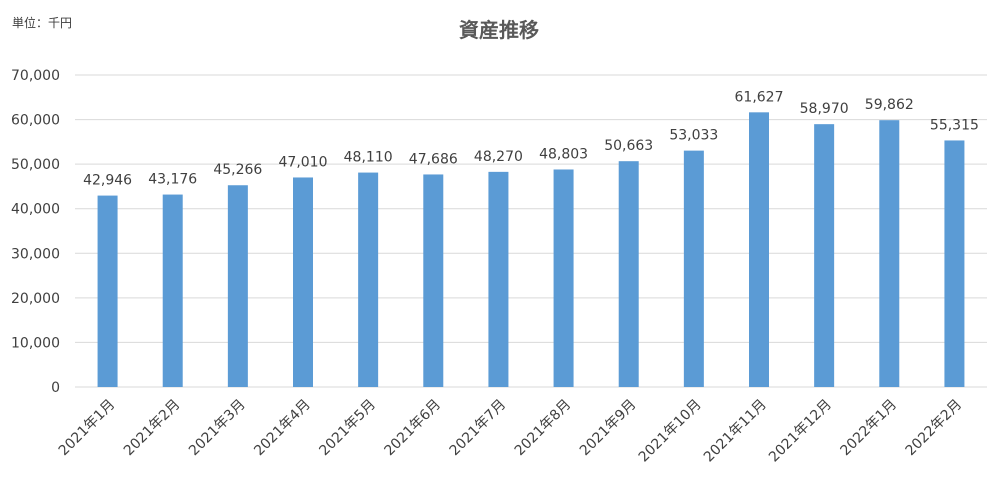 This screenshot has height=484, width=998. What do you see at coordinates (478, 428) in the screenshot?
I see `x-tick-label: 2021年7月` at bounding box center [478, 428].